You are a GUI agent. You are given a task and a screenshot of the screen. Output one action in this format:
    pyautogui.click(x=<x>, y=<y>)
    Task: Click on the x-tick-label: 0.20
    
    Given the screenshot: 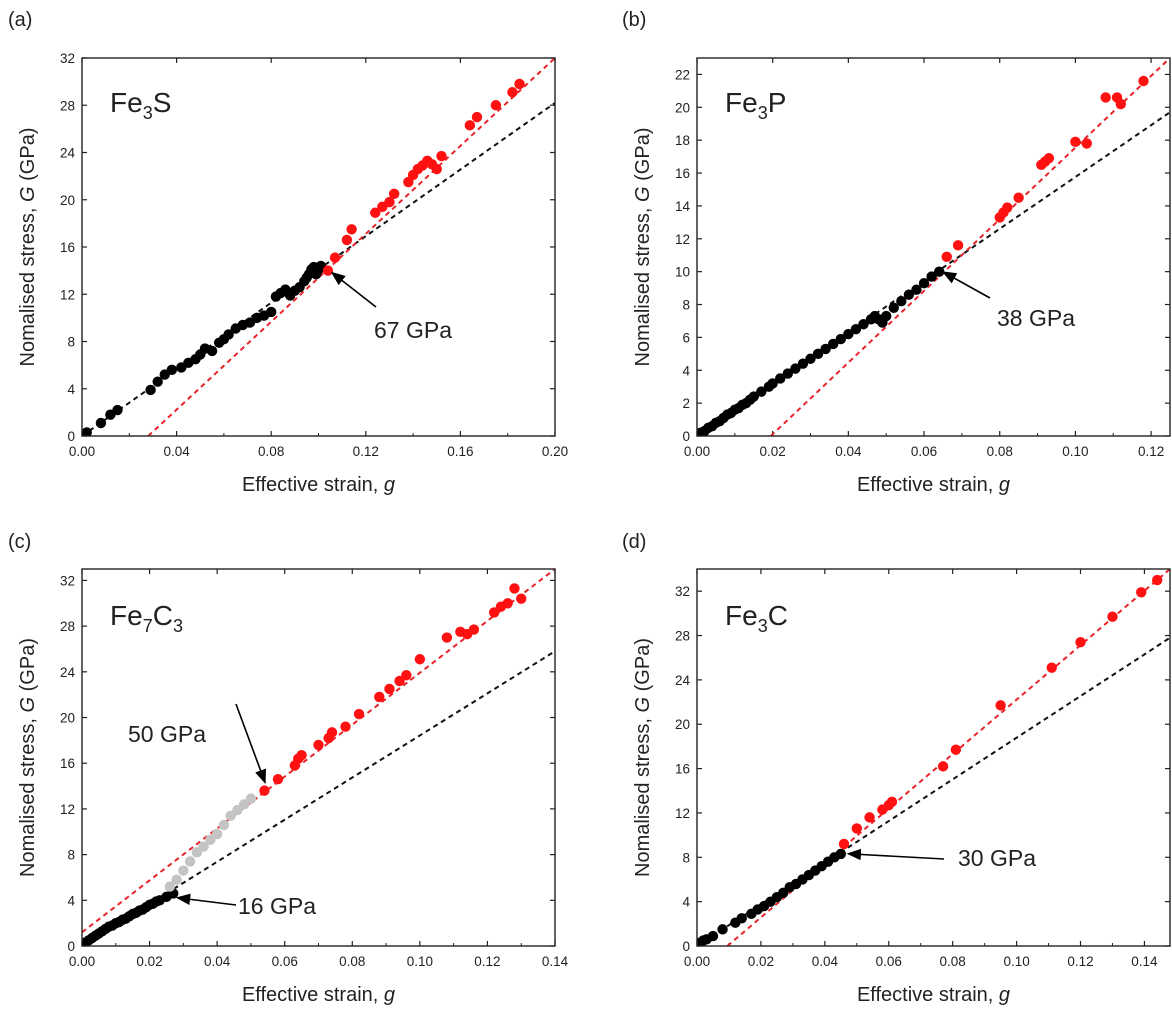 What is the action you would take?
    pyautogui.click(x=555, y=451)
    